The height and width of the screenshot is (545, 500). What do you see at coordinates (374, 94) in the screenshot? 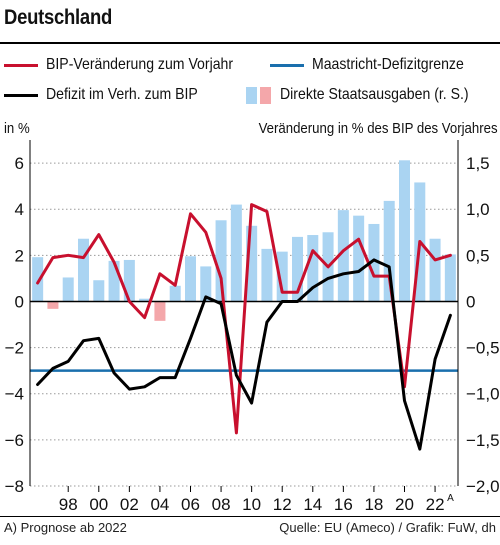
I see `legend-label-spending: Direkte Staatsausgaben (r. S.)` at bounding box center [374, 94].